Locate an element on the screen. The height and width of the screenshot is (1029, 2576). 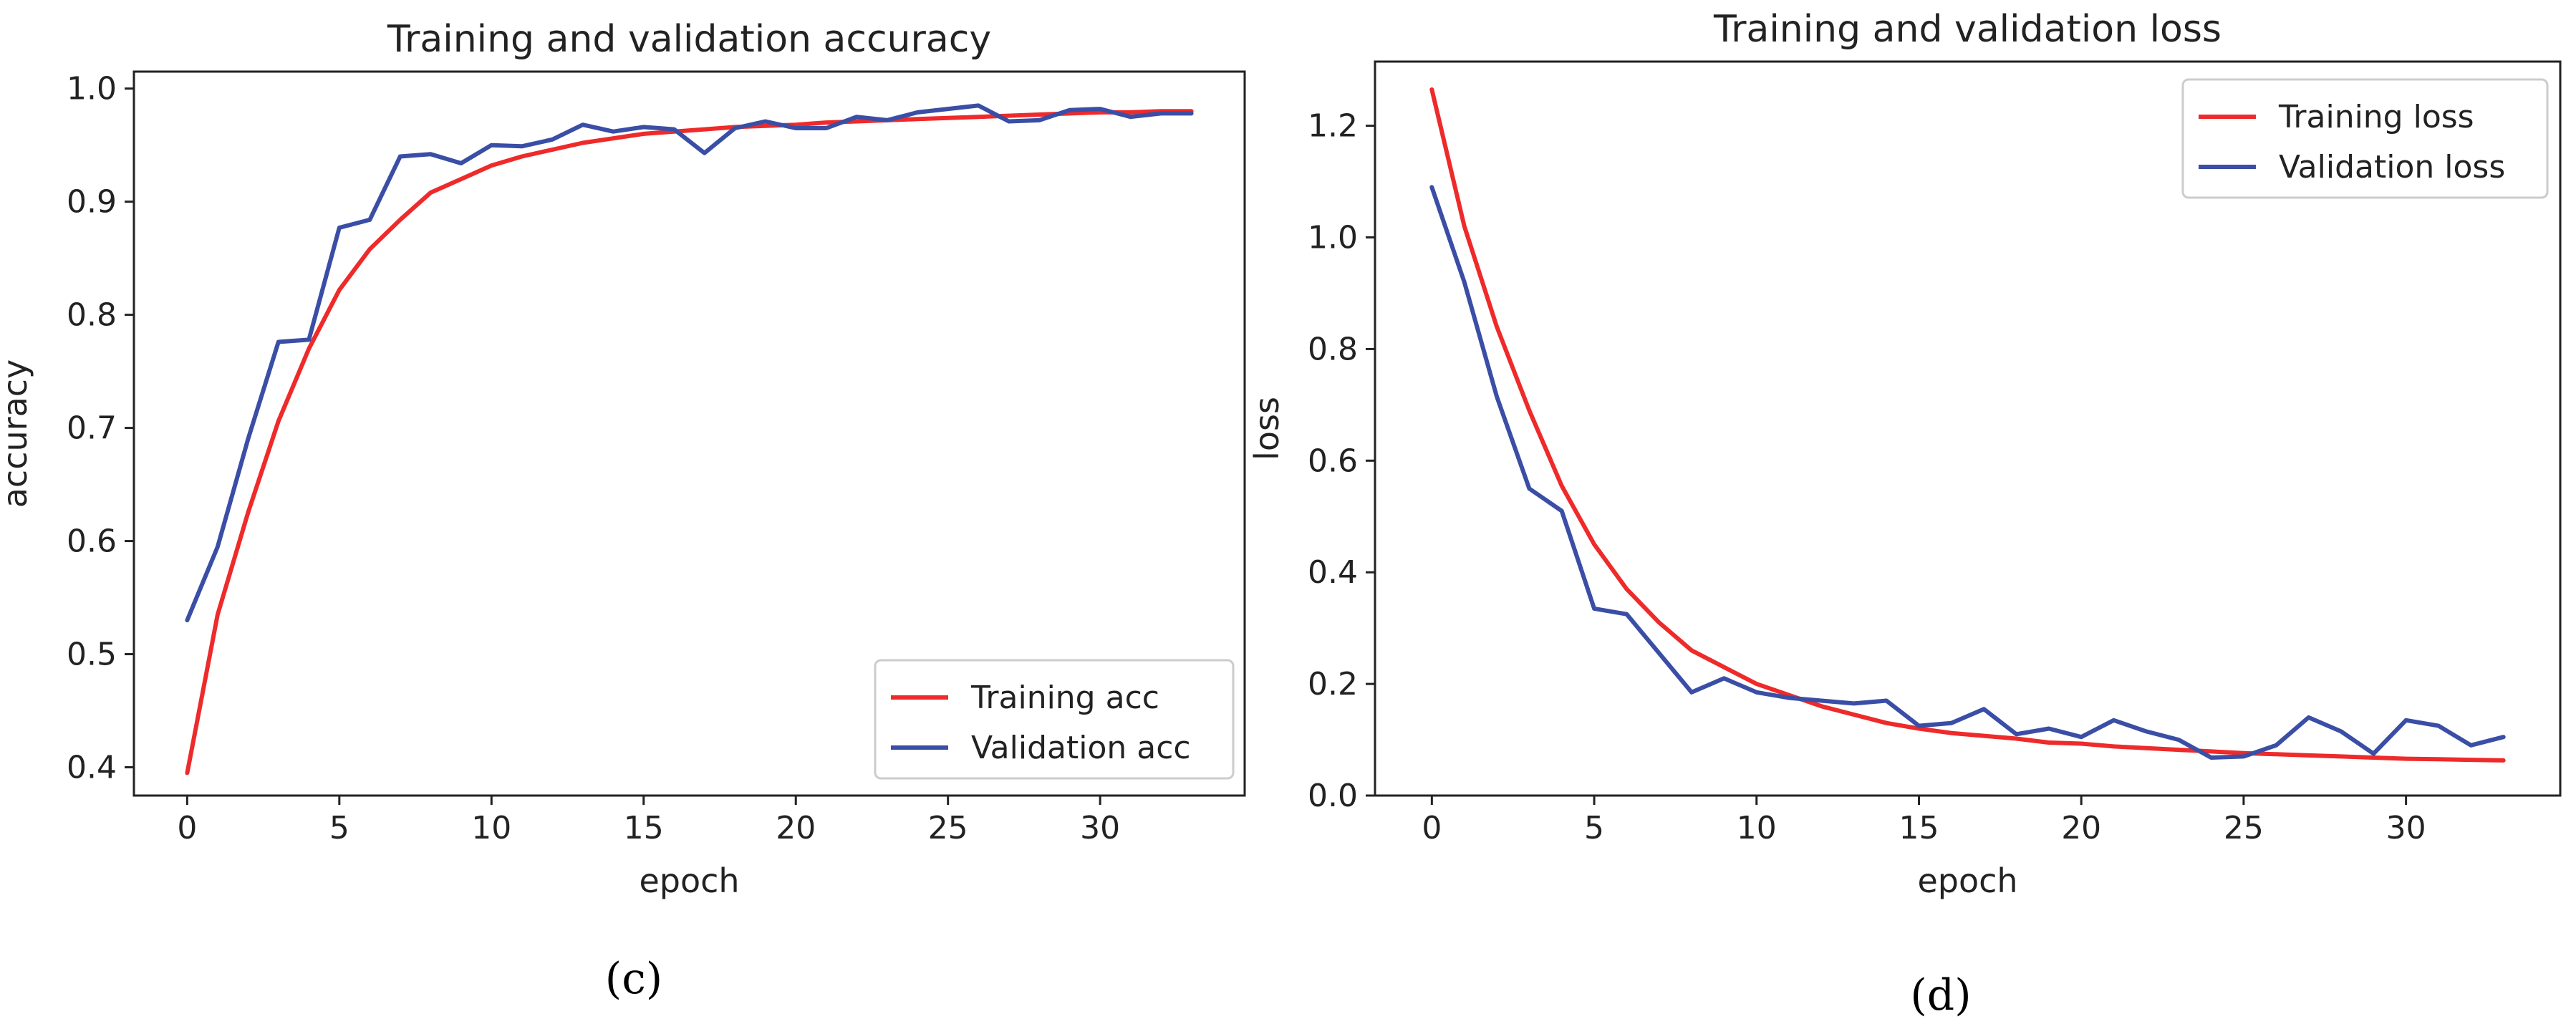
legend: Training acc Validation acc is located at coordinates (1054, 719).